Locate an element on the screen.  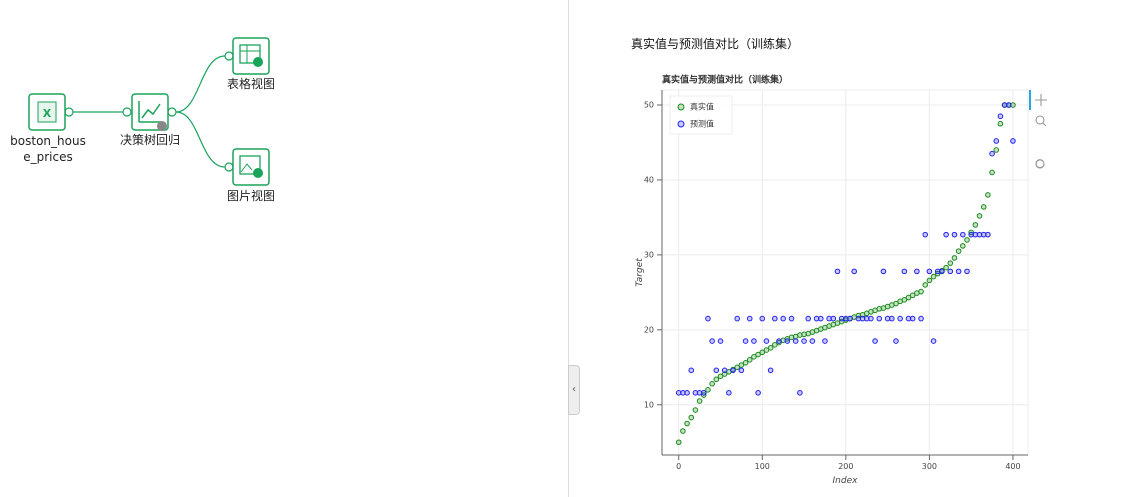
node-icon: X is located at coordinates (47, 112).